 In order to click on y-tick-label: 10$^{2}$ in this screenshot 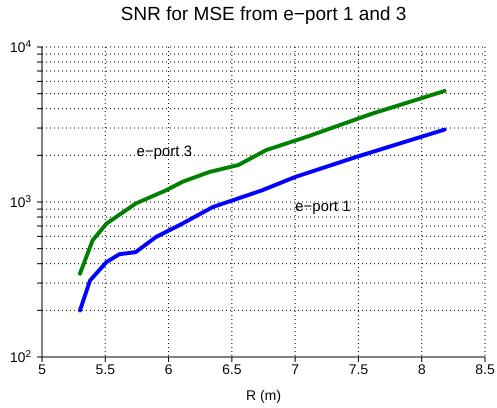, I will do `click(21, 356)`.